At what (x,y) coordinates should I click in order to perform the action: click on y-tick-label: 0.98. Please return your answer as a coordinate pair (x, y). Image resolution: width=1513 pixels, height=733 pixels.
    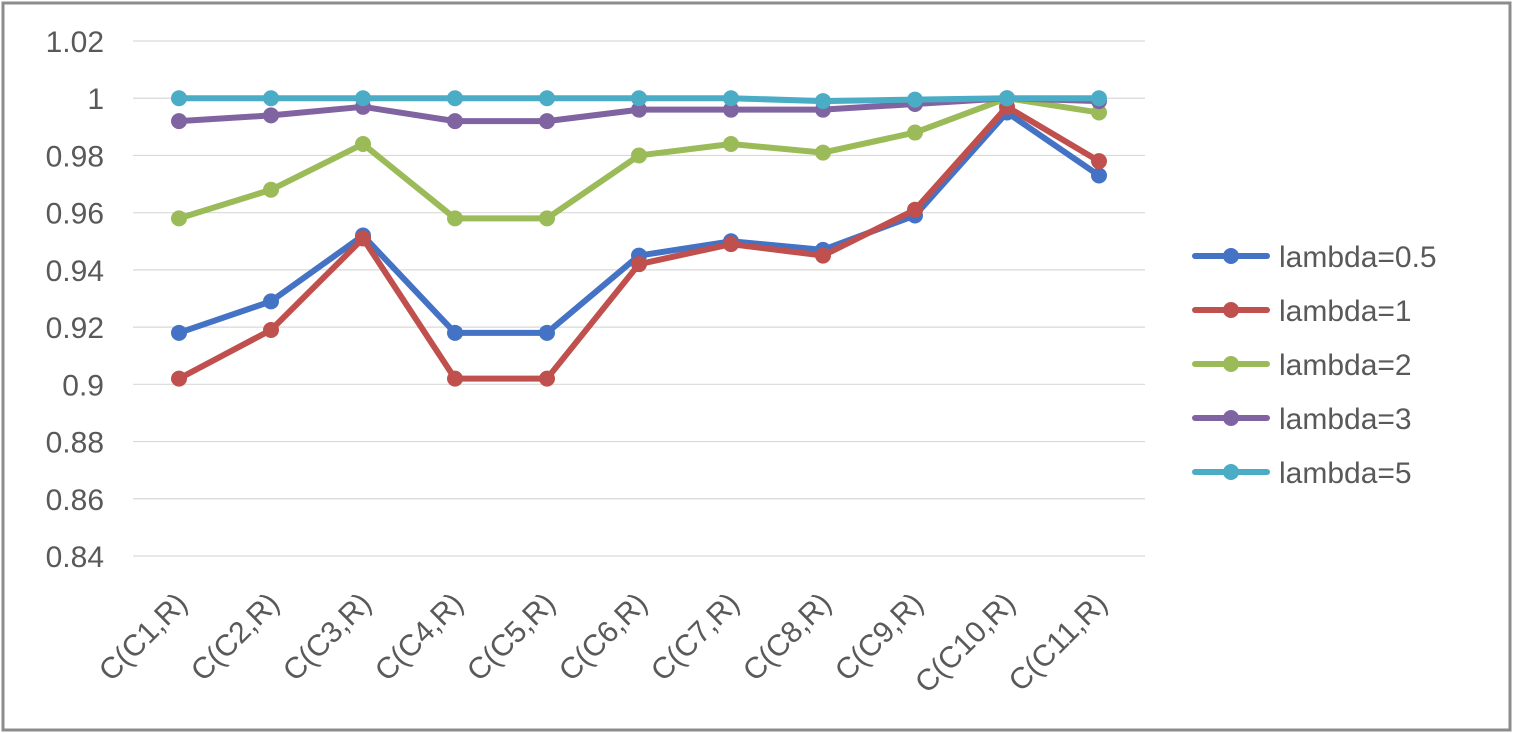
    Looking at the image, I should click on (75, 156).